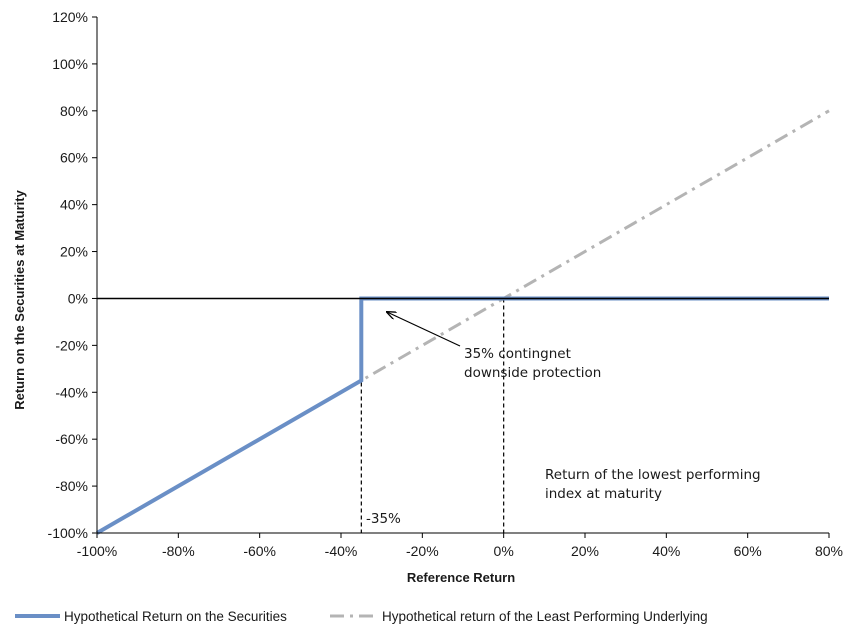 The width and height of the screenshot is (845, 629). Describe the element at coordinates (585, 551) in the screenshot. I see `x-tick-label: 20%` at that location.